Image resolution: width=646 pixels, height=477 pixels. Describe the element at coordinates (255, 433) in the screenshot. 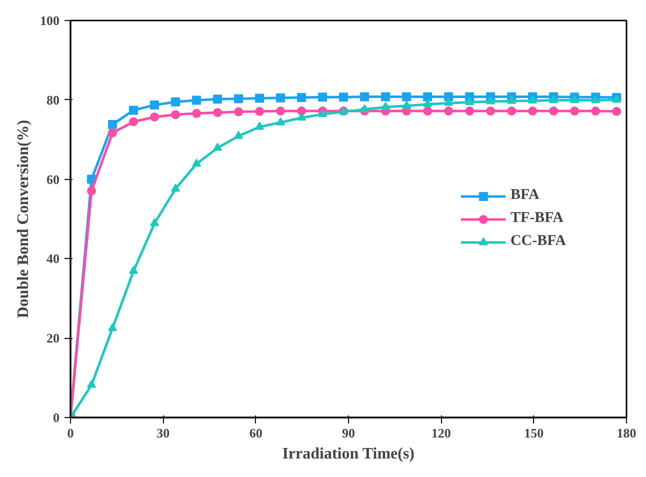

I see `x-tick-label: 60` at that location.